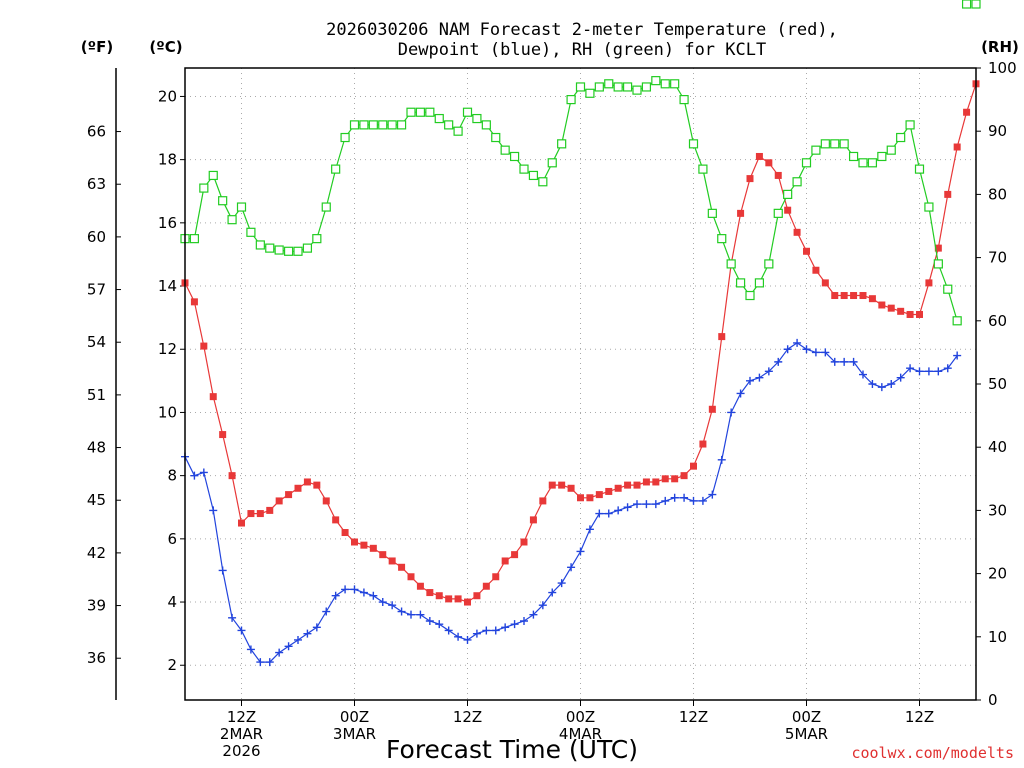  What do you see at coordinates (96, 132) in the screenshot?
I see `fahrenheit-tick-label: 66` at bounding box center [96, 132].